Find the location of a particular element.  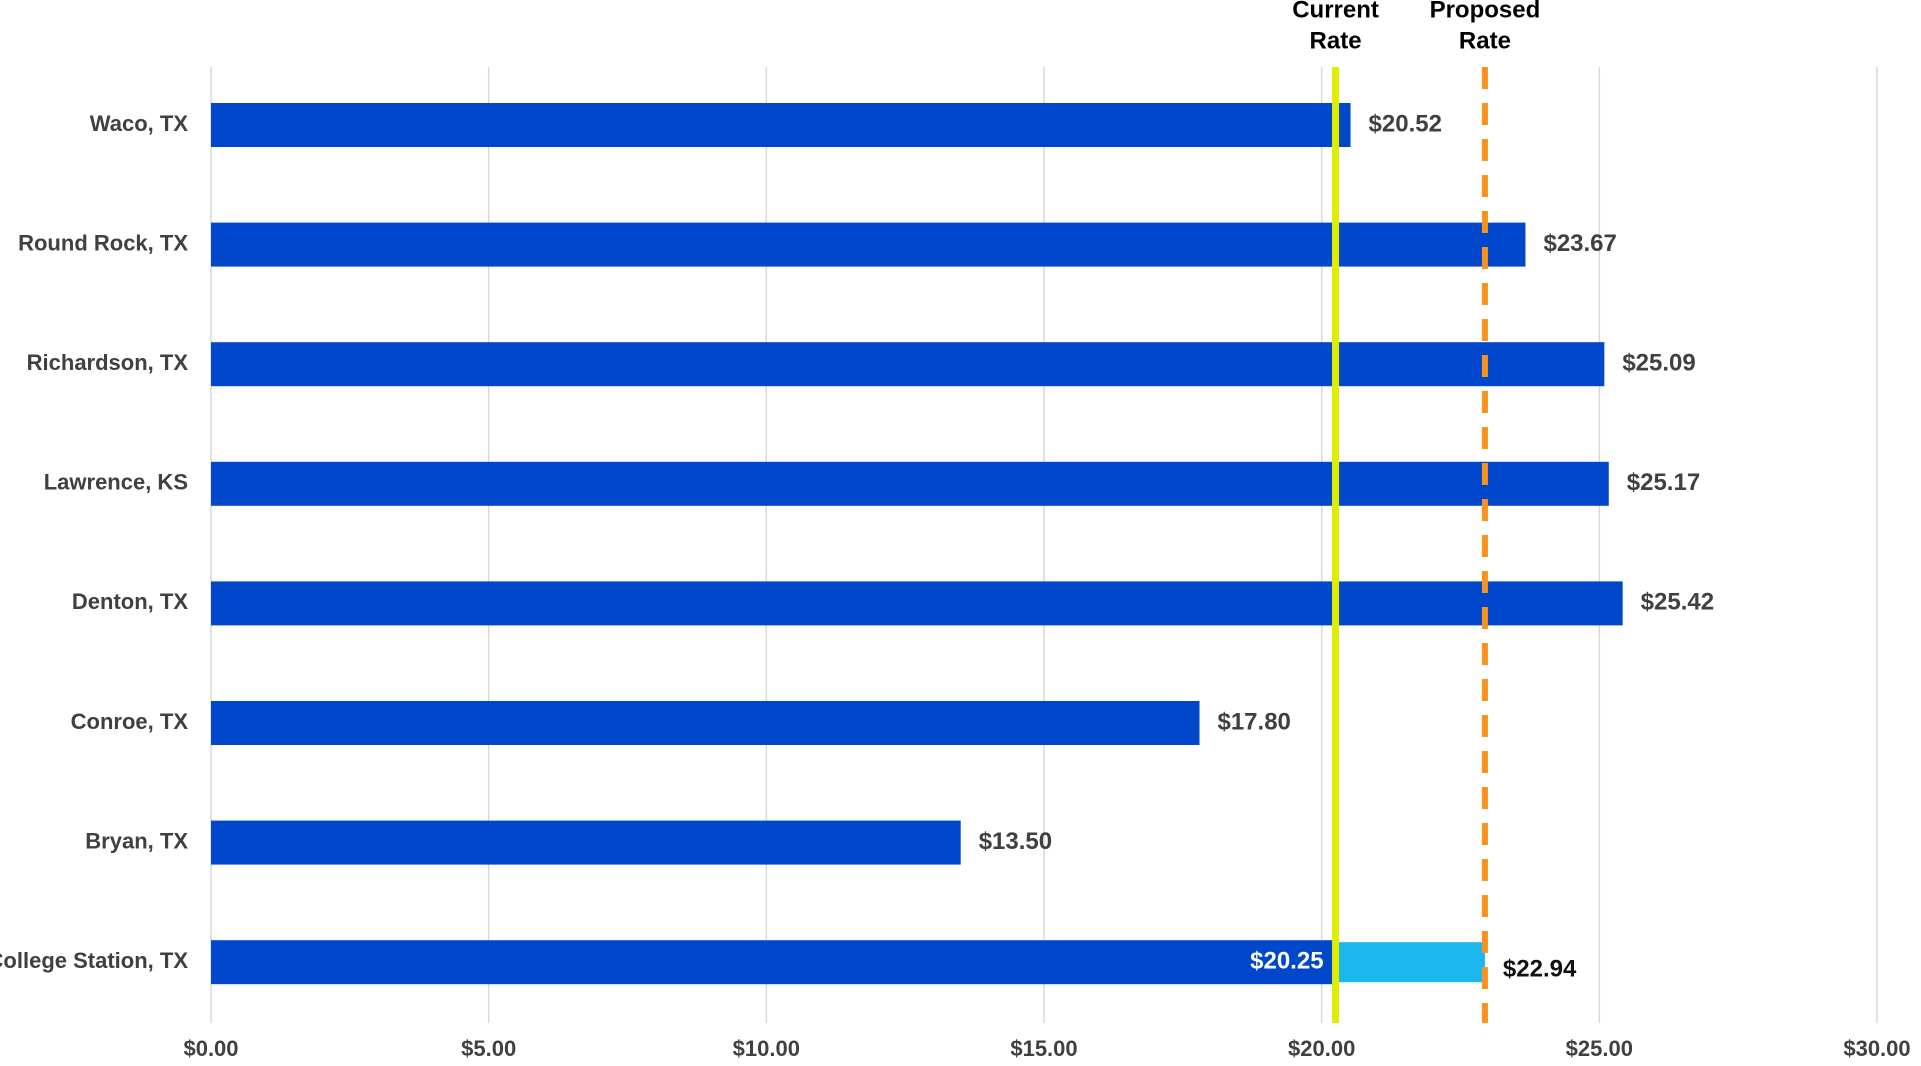

x-tick-label: $20.00 is located at coordinates (1321, 1048).